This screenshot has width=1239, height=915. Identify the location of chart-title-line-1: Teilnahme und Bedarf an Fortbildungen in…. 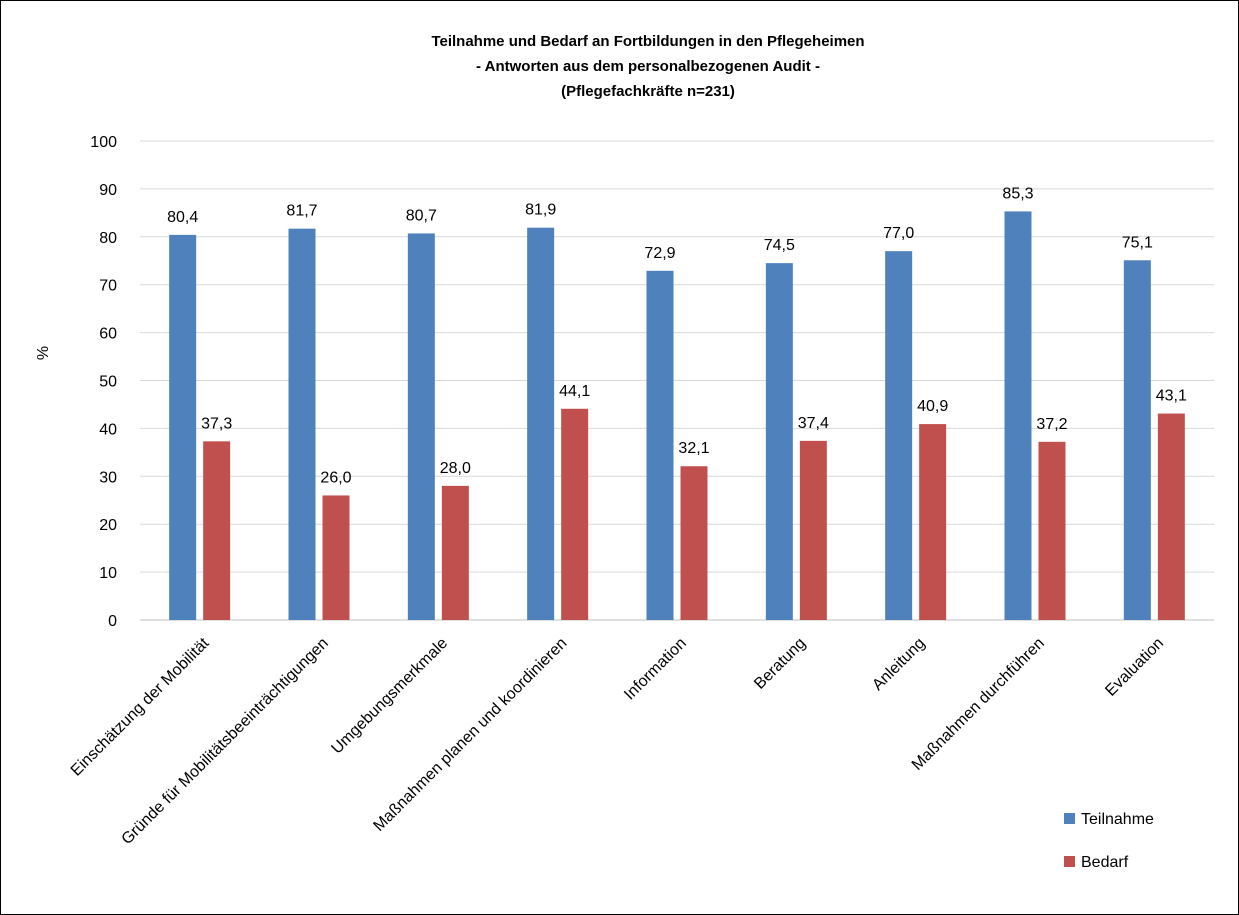
(647, 41).